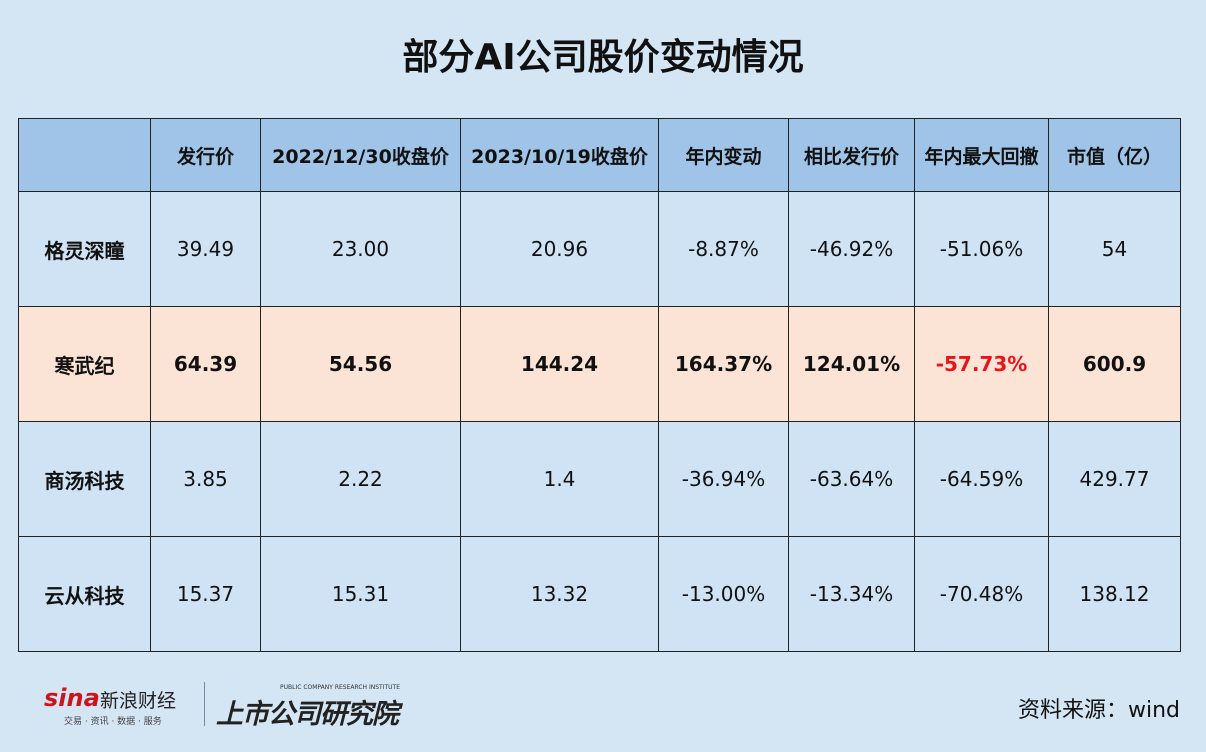 This screenshot has width=1206, height=752. I want to click on header-cell: 年内最大回撤, so click(981, 155).